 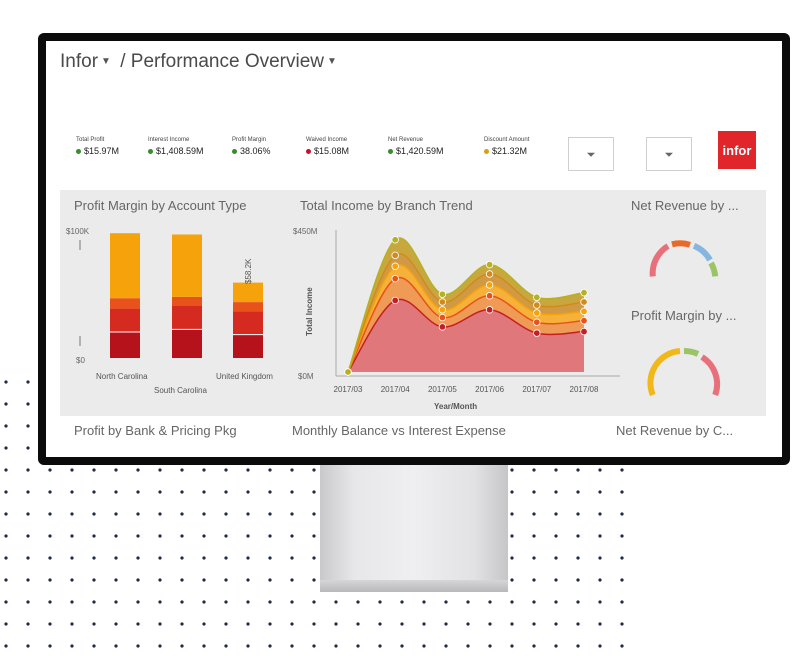 I want to click on area-x-tick-label: 2017/08, so click(x=584, y=389).